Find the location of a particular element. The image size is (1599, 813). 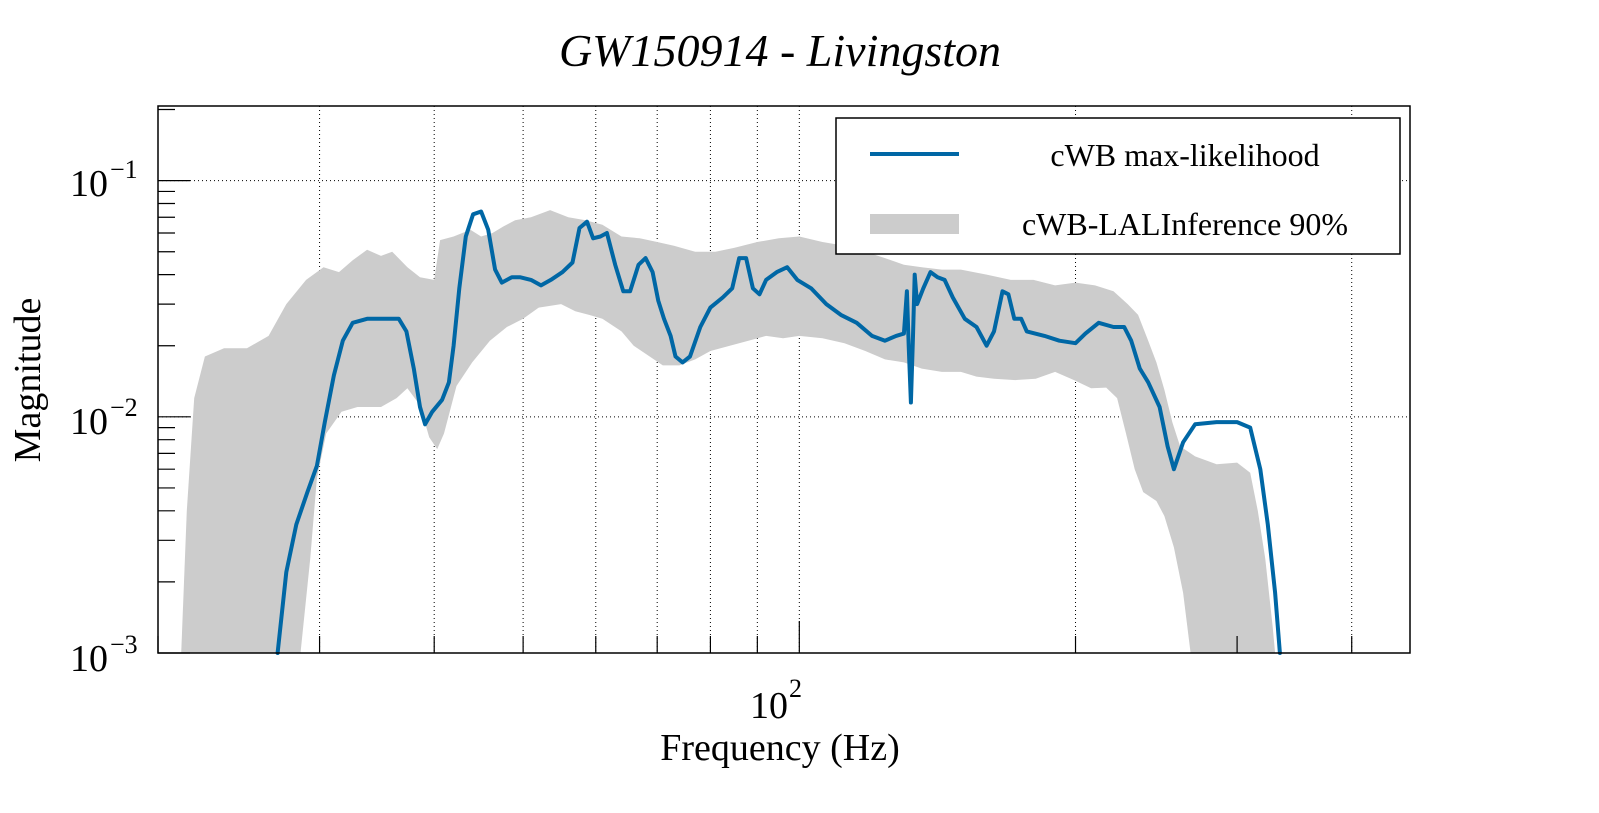

legend-label-1: cWB-LALInference 90% is located at coordinates (1185, 224).